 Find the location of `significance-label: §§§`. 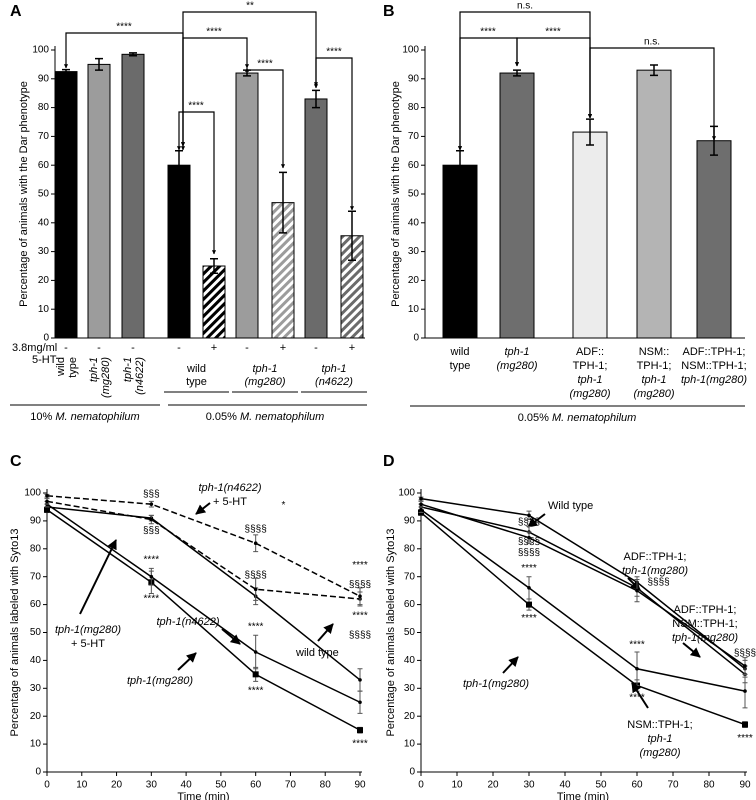

significance-label: §§§ is located at coordinates (151, 494).